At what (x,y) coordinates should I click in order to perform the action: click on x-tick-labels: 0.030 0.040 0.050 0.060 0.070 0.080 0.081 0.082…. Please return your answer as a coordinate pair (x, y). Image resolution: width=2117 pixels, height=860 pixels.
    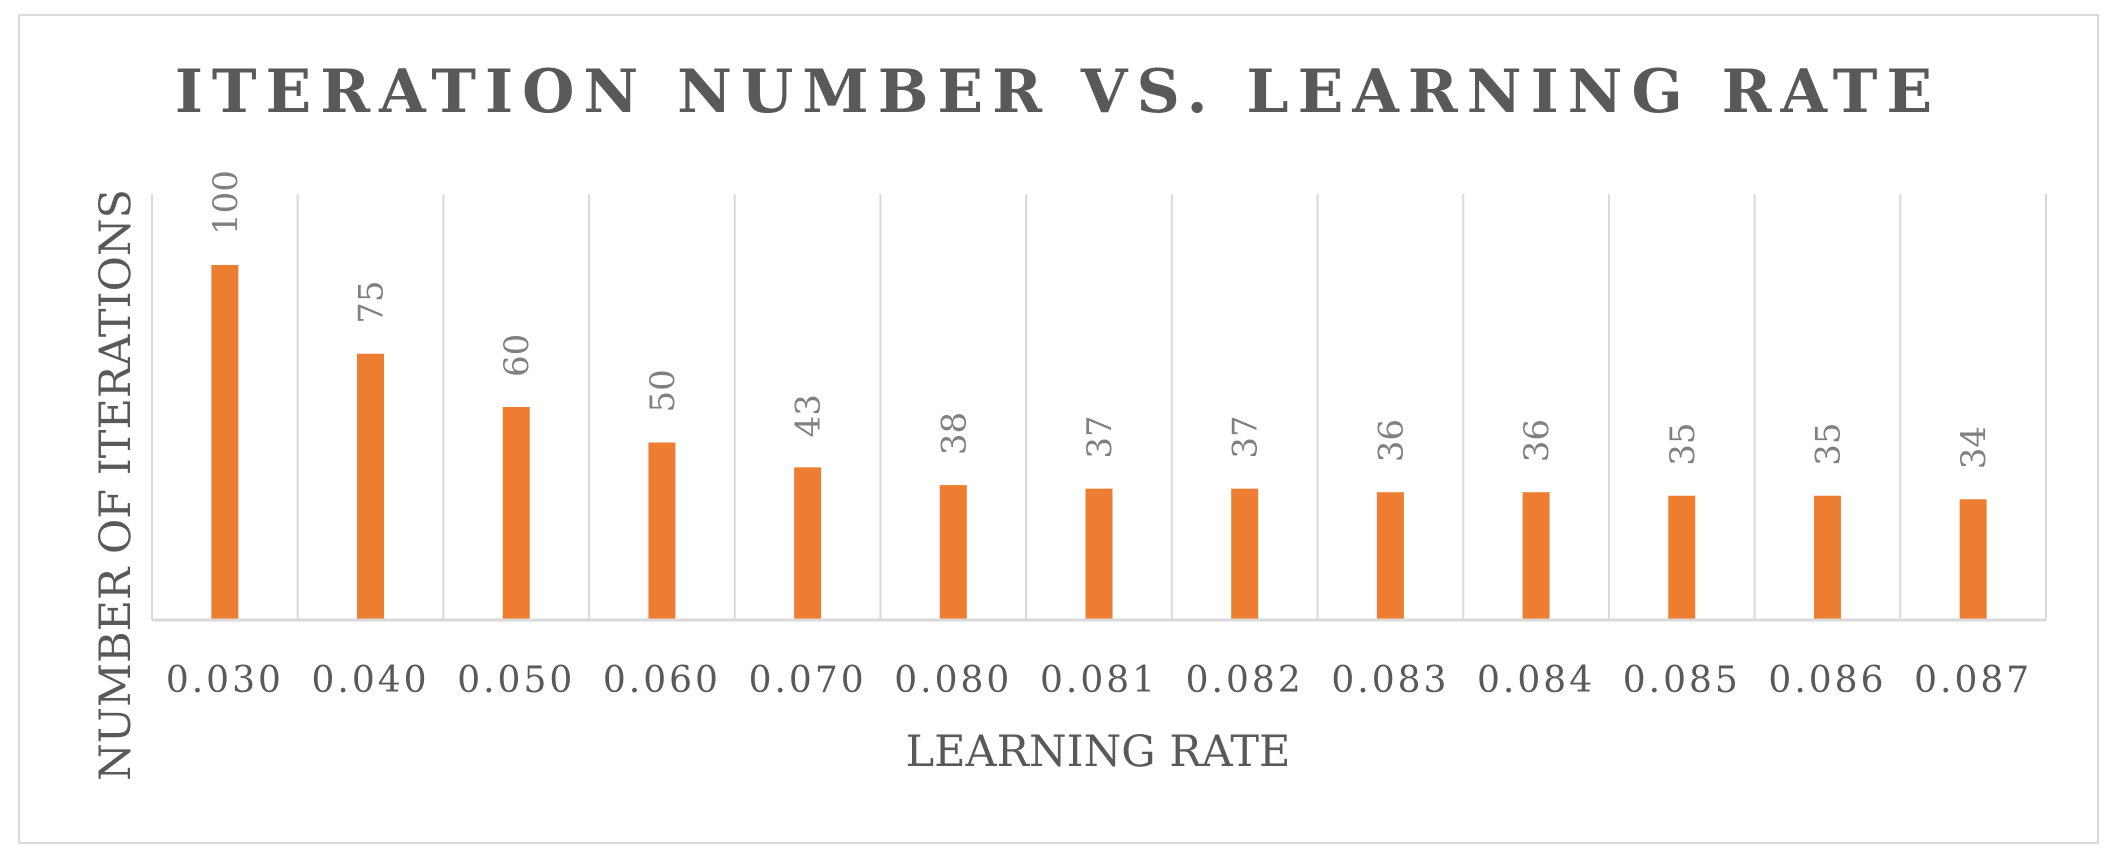
    Looking at the image, I should click on (1099, 680).